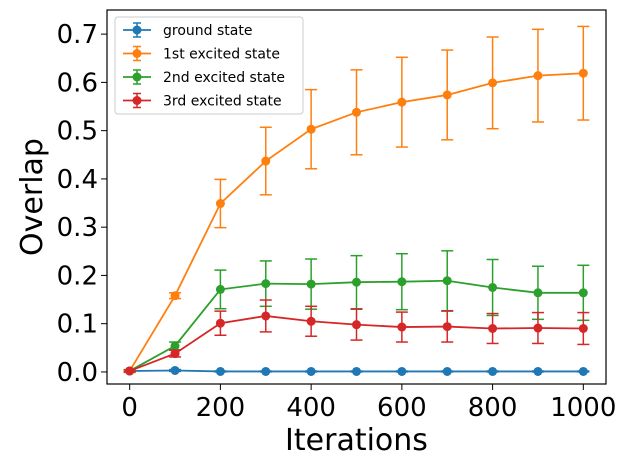 This screenshot has width=628, height=466. What do you see at coordinates (221, 55) in the screenshot?
I see `legend-entry-label: 1st excited state` at bounding box center [221, 55].